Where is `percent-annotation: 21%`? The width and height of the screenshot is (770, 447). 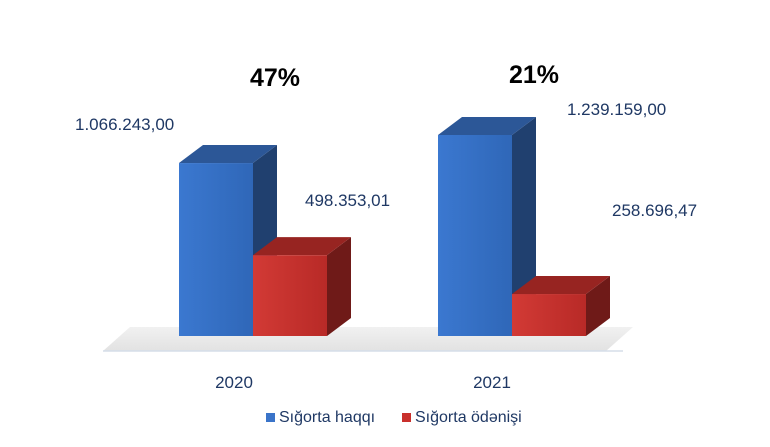
percent-annotation: 21% is located at coordinates (534, 75).